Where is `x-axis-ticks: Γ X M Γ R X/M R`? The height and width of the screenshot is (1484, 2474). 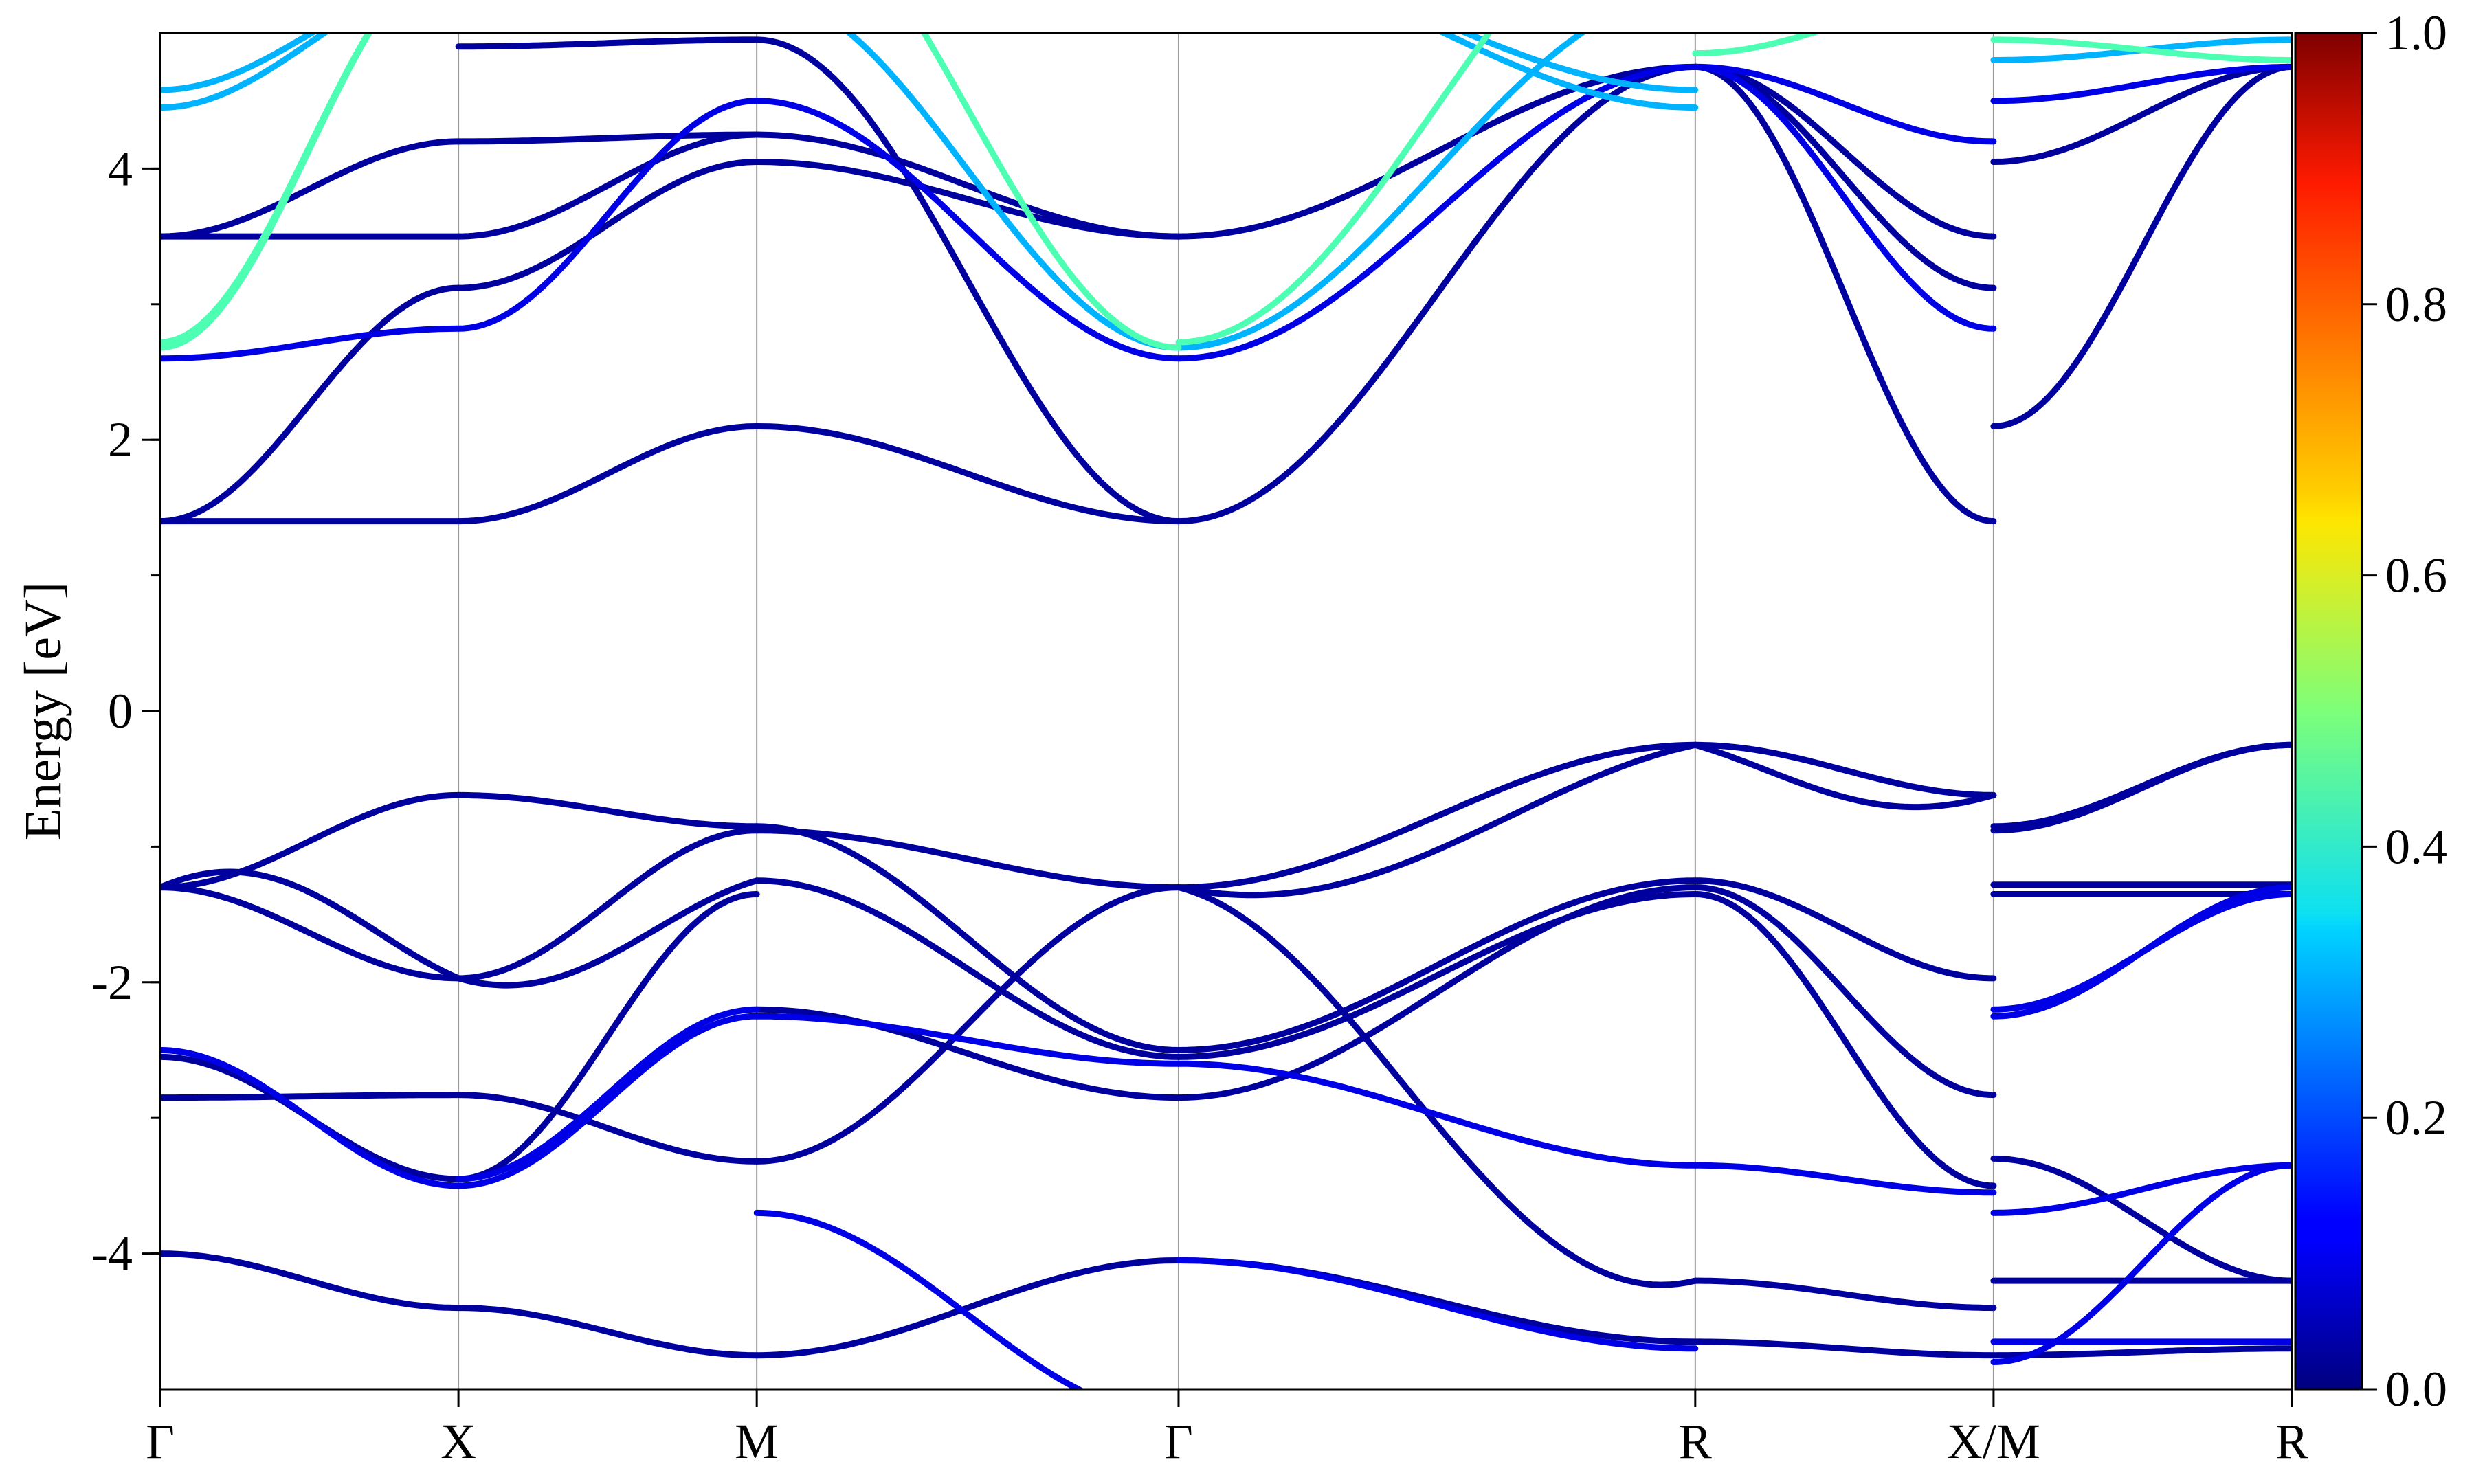
x-axis-ticks: Γ X M Γ R X/M R is located at coordinates (1227, 1429).